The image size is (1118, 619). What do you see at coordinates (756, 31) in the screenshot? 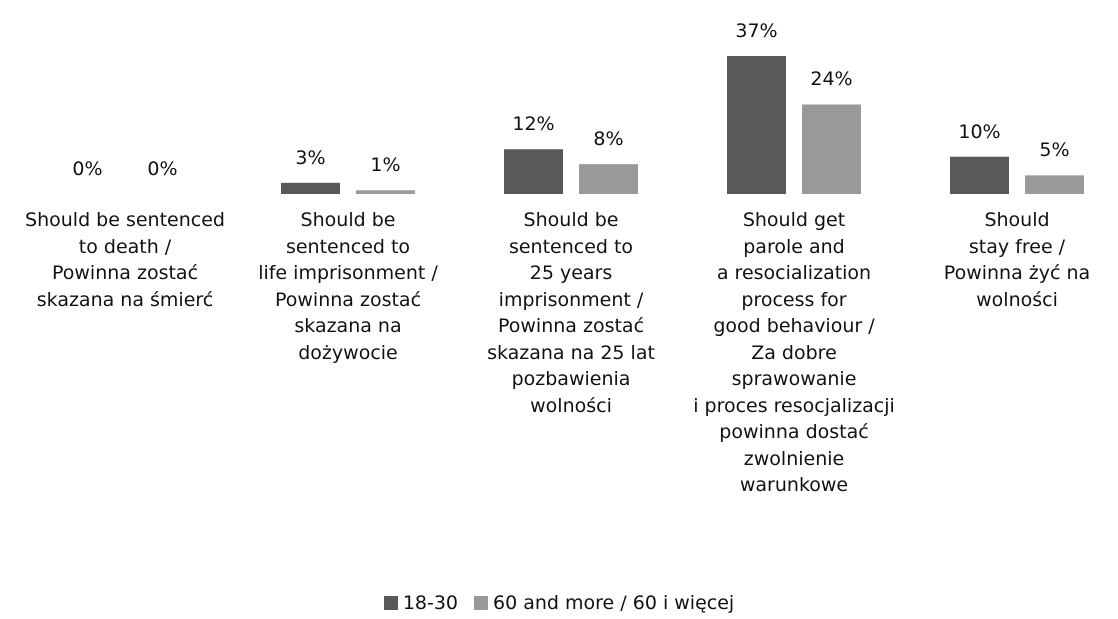
I see `value-label: 37%` at bounding box center [756, 31].